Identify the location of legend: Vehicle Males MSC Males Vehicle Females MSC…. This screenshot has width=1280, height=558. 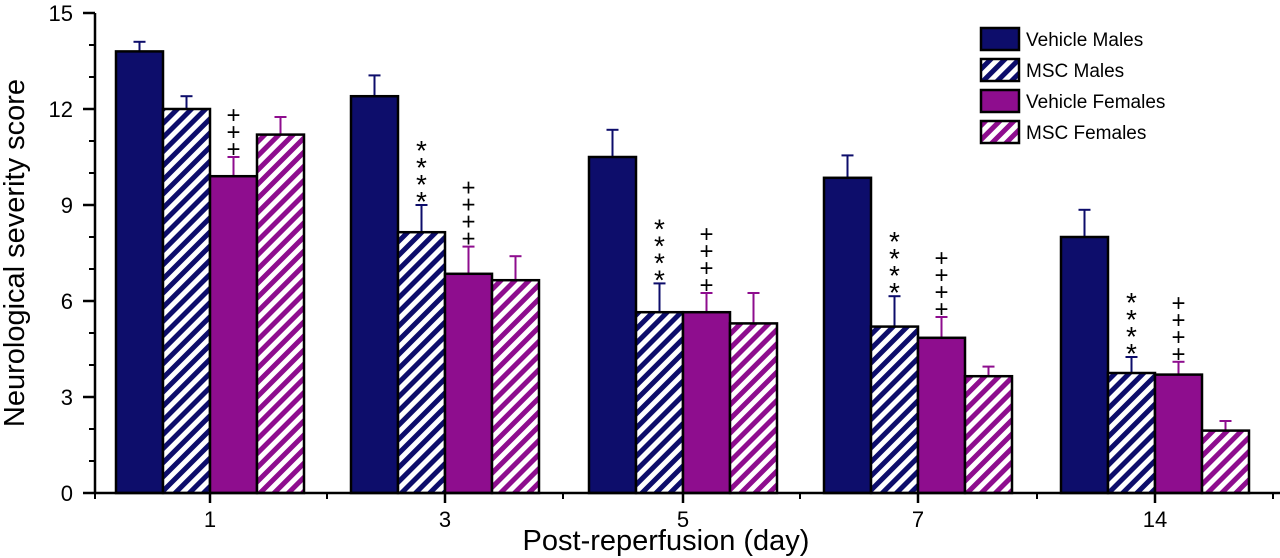
(1072, 85).